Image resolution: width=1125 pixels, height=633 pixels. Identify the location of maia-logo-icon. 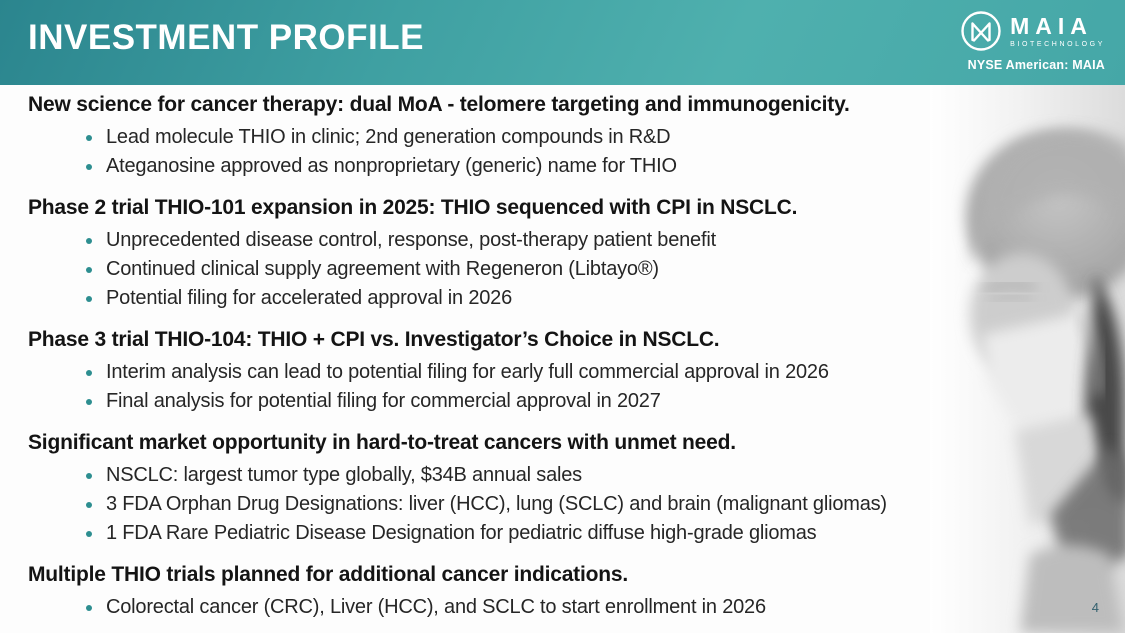
(981, 31).